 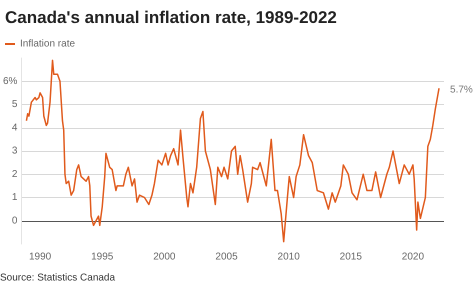 What do you see at coordinates (15, 174) in the screenshot?
I see `y-tick-label: 2` at bounding box center [15, 174].